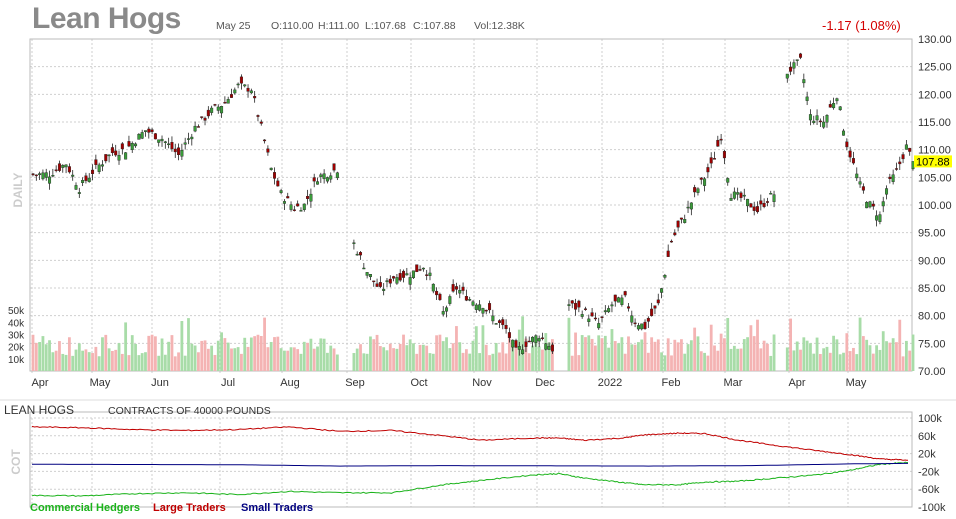 The width and height of the screenshot is (956, 519). Describe the element at coordinates (933, 162) in the screenshot. I see `last-price-label: 107.88` at that location.